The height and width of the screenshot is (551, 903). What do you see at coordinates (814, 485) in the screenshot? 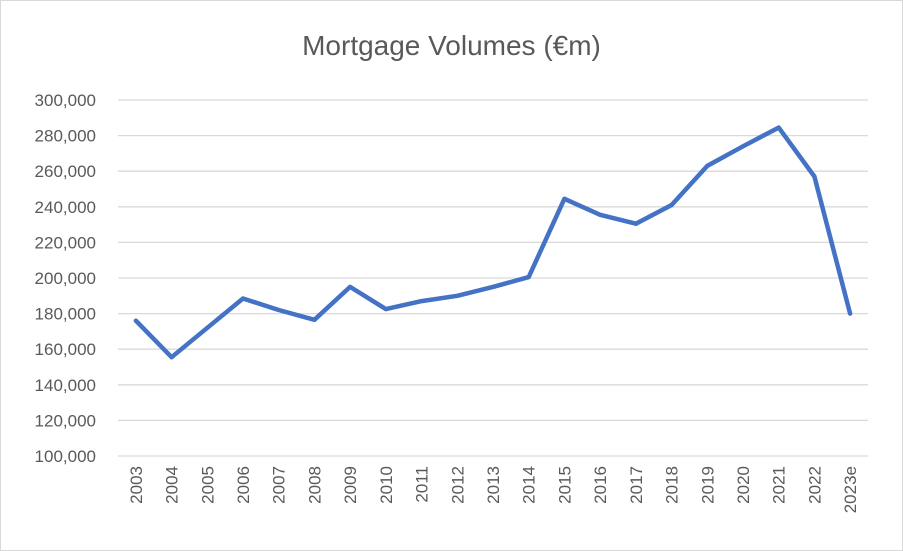
I see `x-tick-label: 2022` at bounding box center [814, 485].